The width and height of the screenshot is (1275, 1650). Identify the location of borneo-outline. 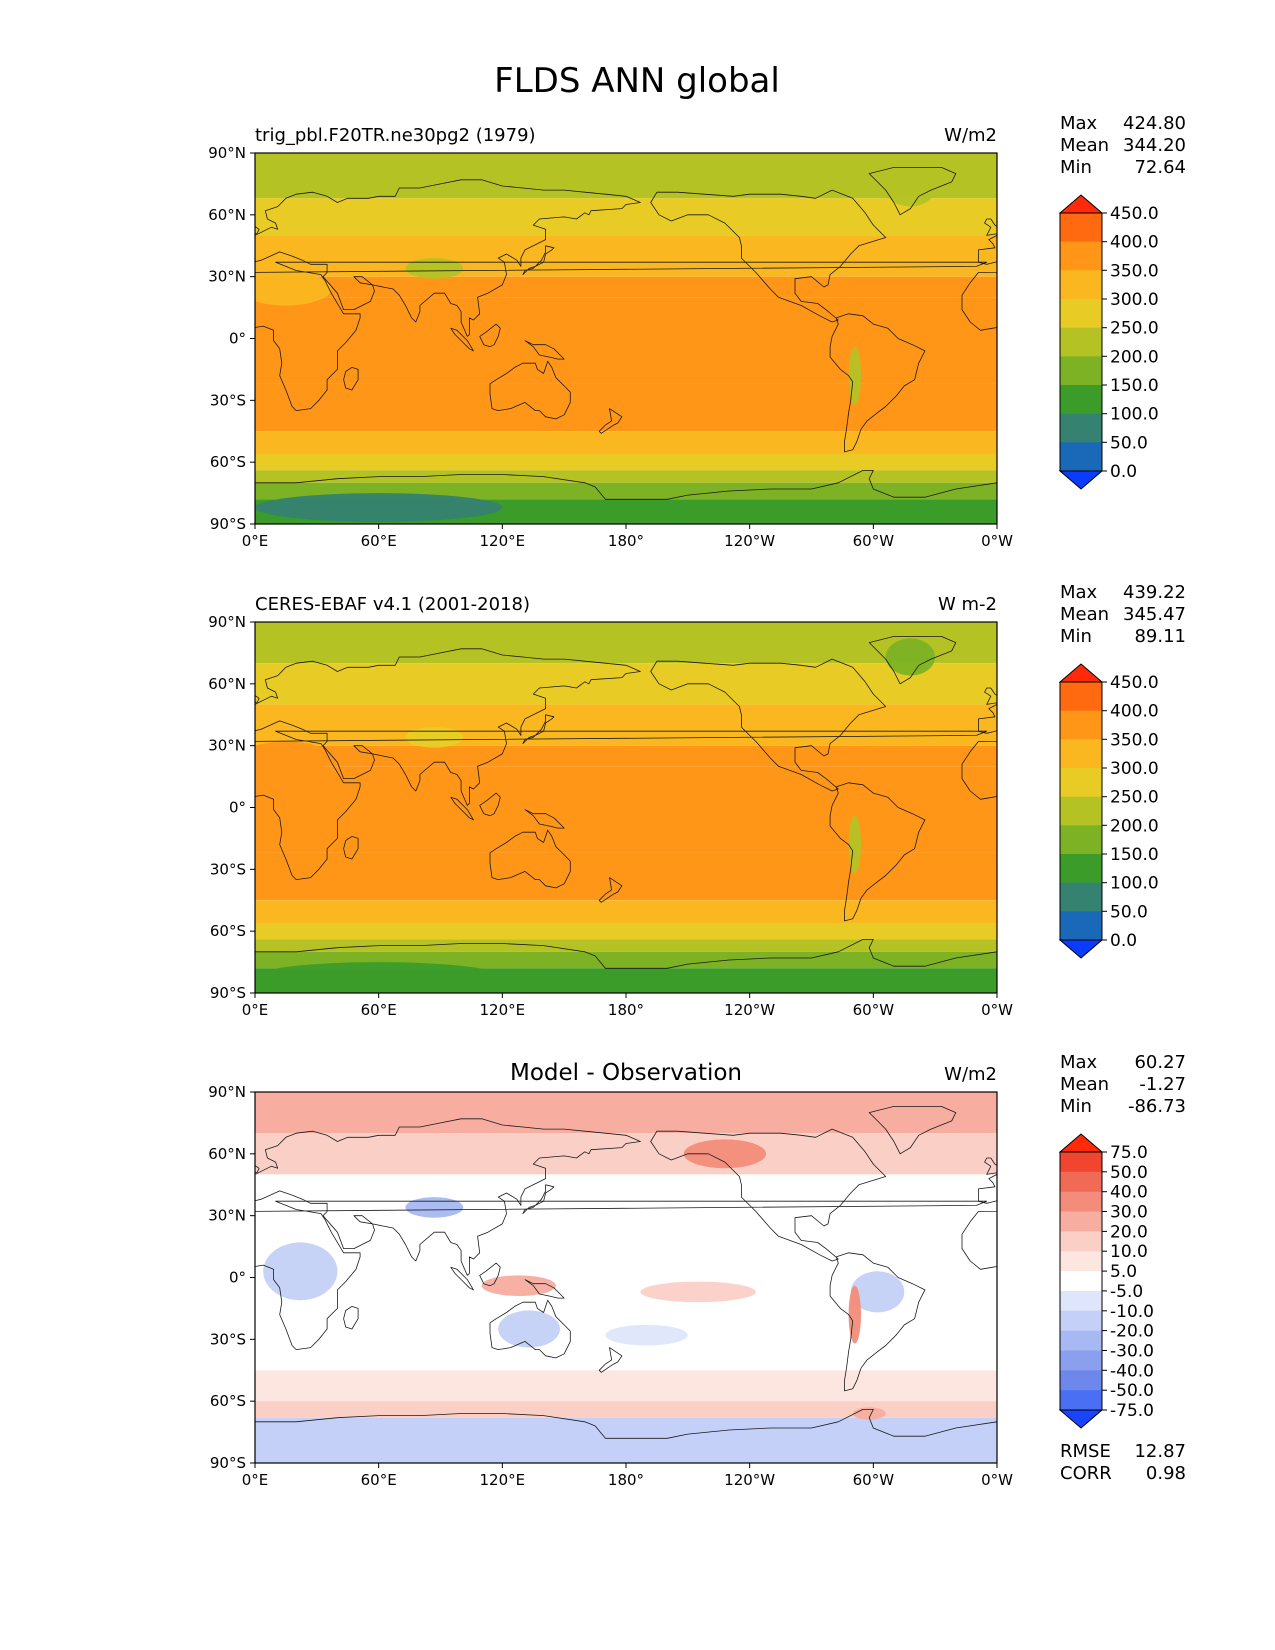
(490, 1274).